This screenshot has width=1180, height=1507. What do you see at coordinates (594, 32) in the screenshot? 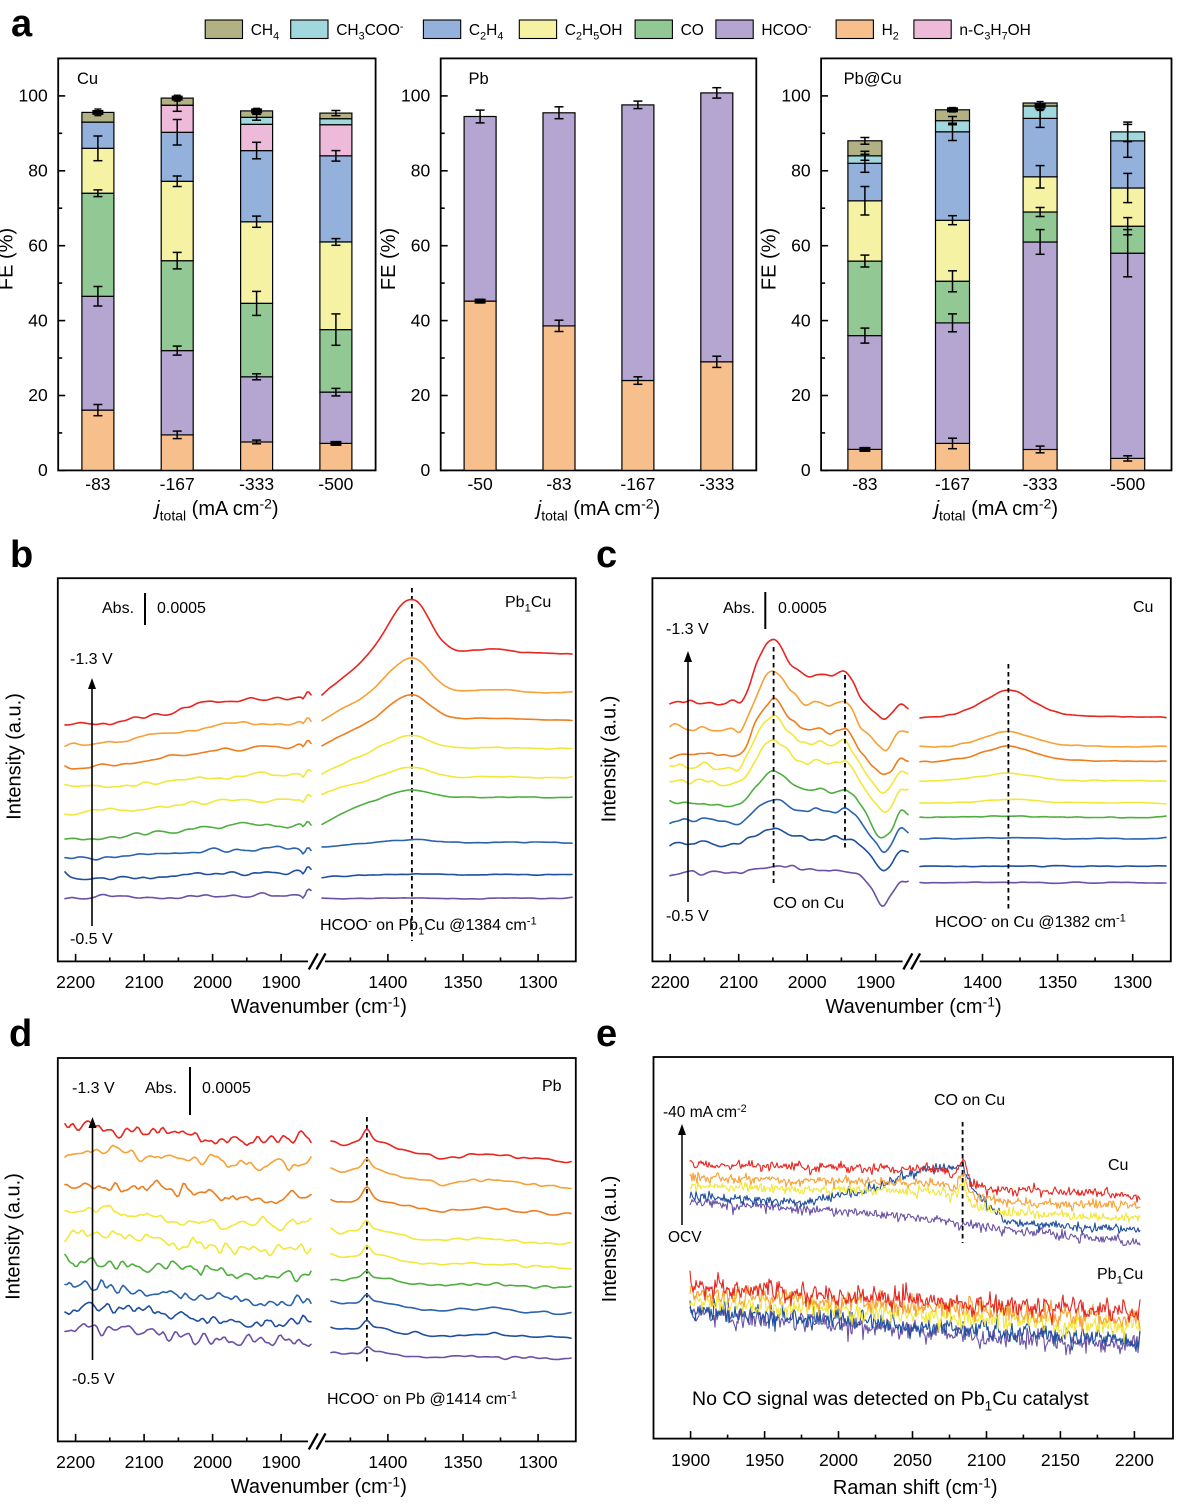
I see `svg-text: C2H5OH` at bounding box center [594, 32].